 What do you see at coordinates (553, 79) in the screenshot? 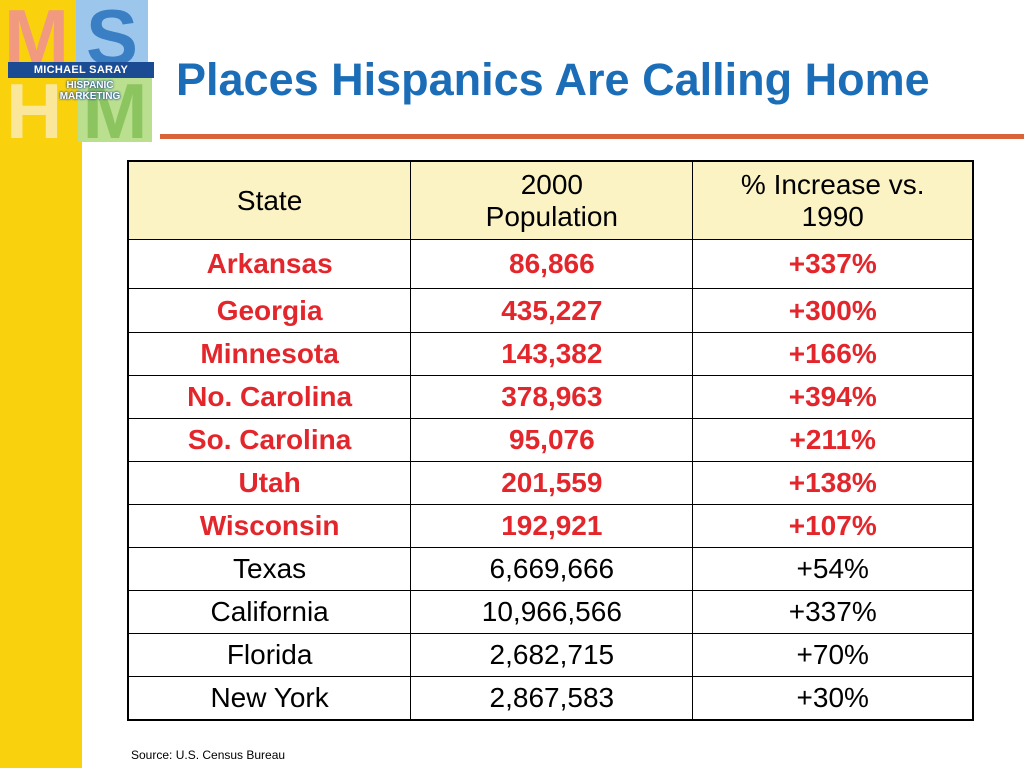
I see `slide-title: Places Hispanics Are Calling Home` at bounding box center [553, 79].